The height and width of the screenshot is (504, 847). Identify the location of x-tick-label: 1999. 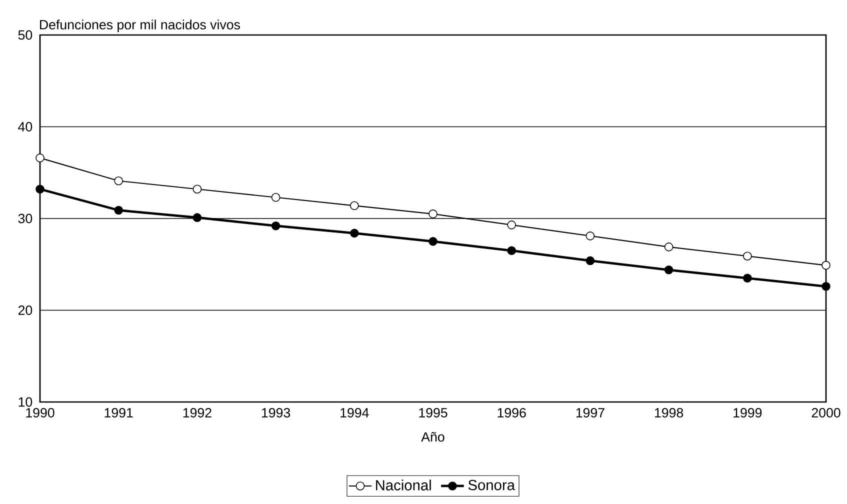
(748, 413).